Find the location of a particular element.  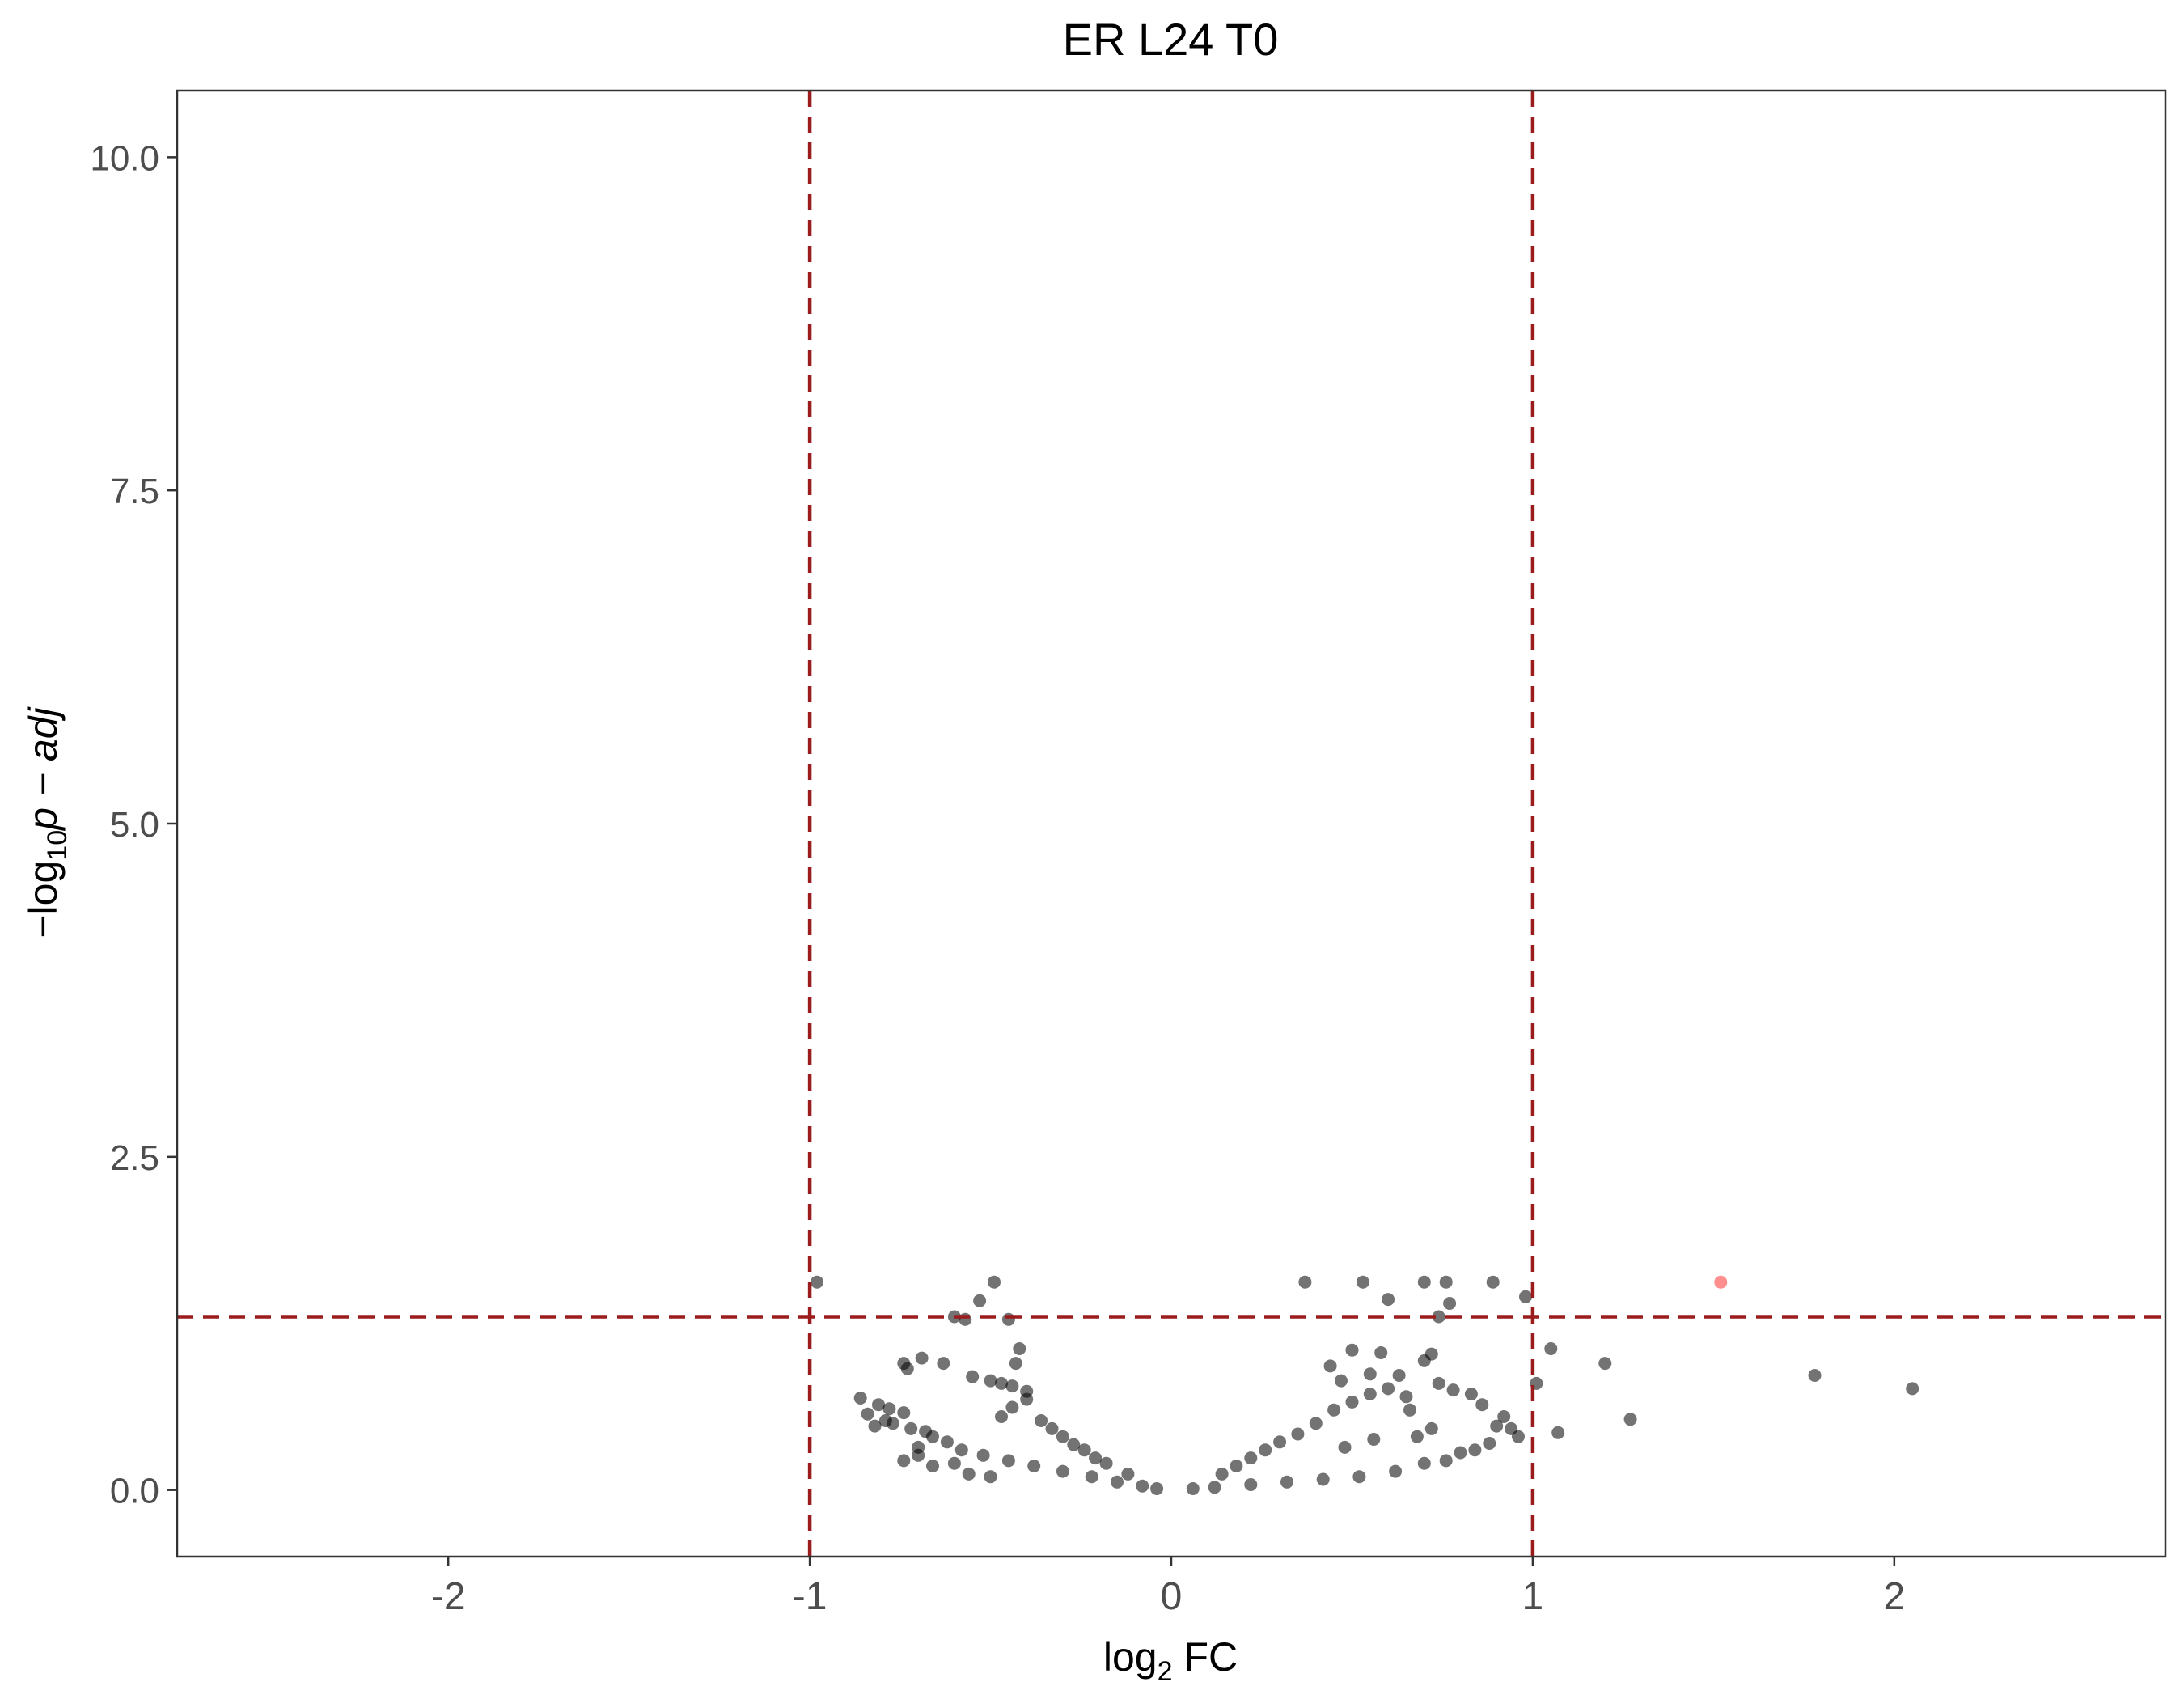

x-axis-label-base: log is located at coordinates (1130, 1657).